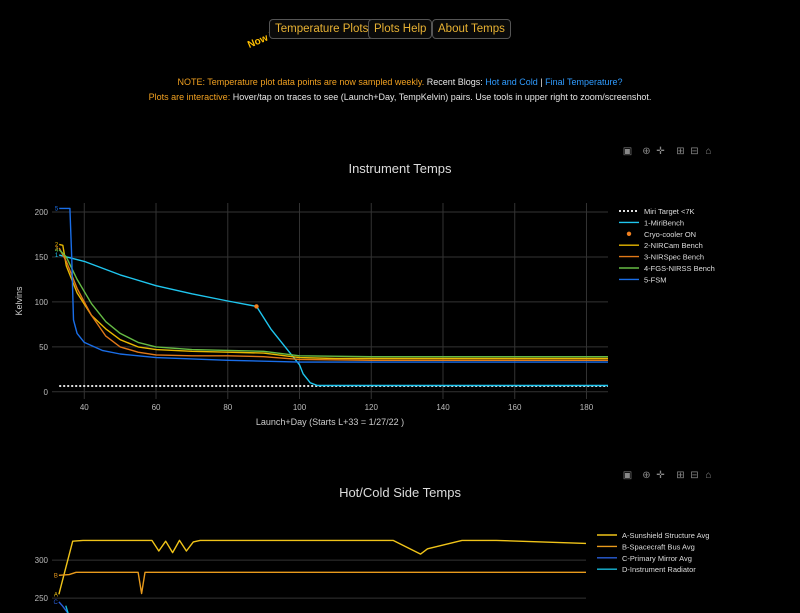 The height and width of the screenshot is (613, 800). What do you see at coordinates (57, 256) in the screenshot?
I see `1-miribench-start-label: 1` at bounding box center [57, 256].